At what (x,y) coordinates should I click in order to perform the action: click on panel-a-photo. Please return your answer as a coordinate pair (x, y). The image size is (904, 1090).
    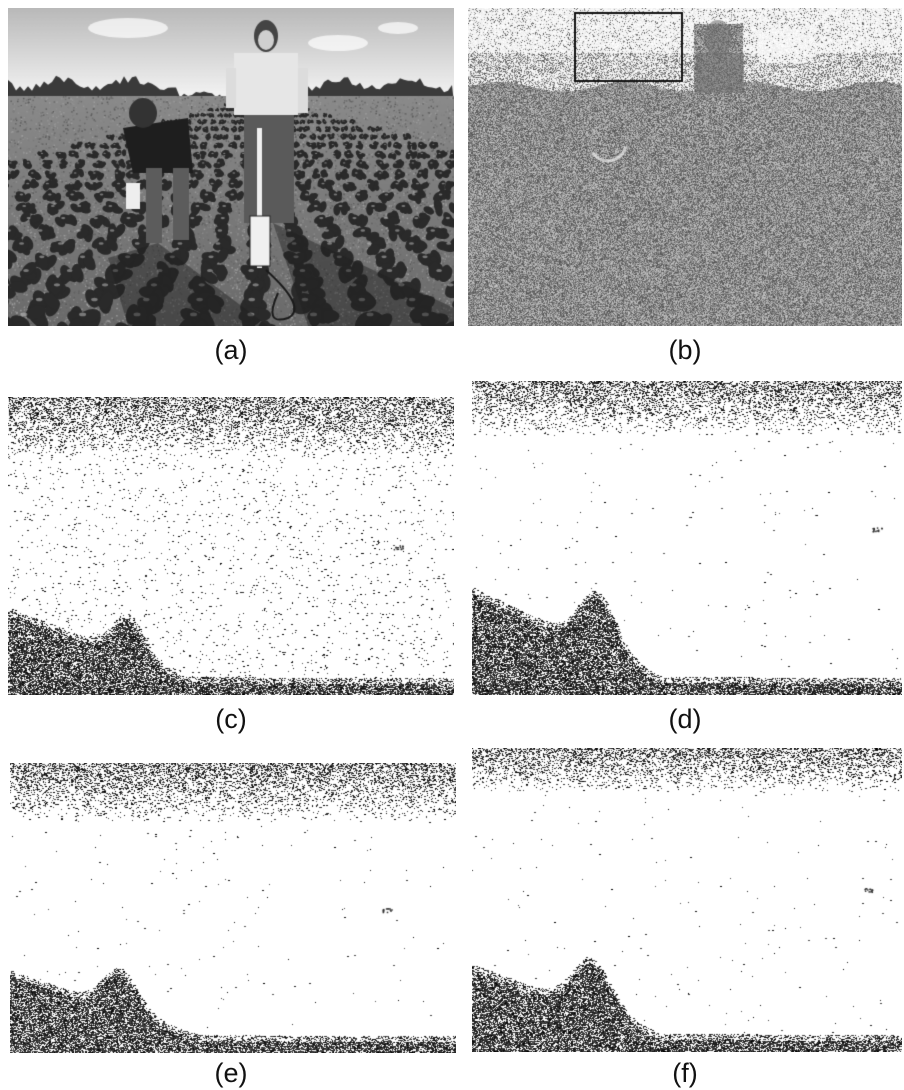
    Looking at the image, I should click on (231, 167).